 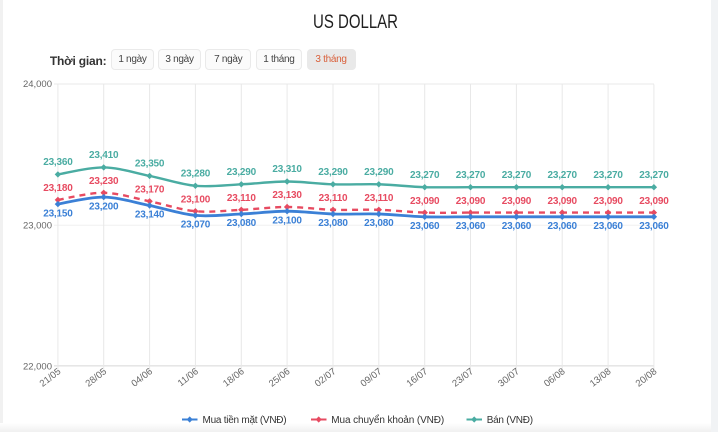 What do you see at coordinates (188, 377) in the screenshot?
I see `svg-text: 11/06` at bounding box center [188, 377].